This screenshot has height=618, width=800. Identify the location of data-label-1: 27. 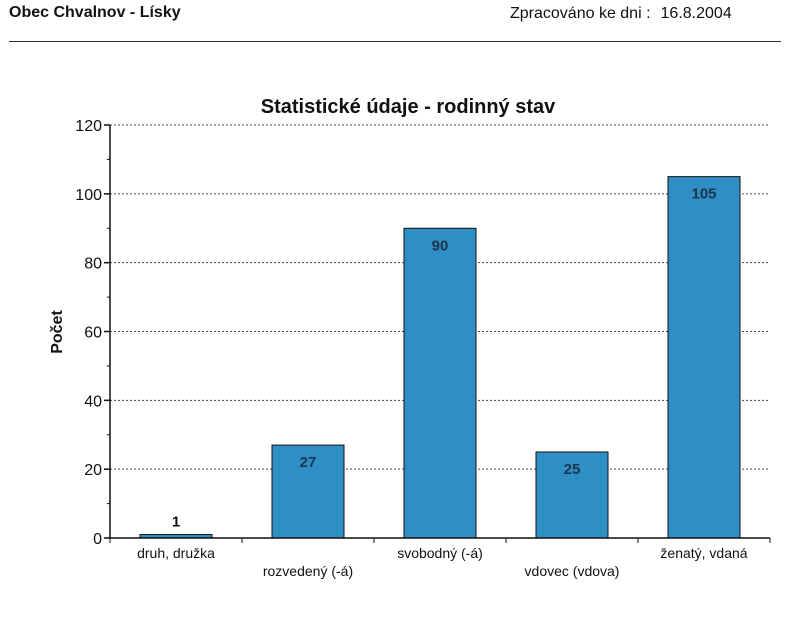
(308, 462).